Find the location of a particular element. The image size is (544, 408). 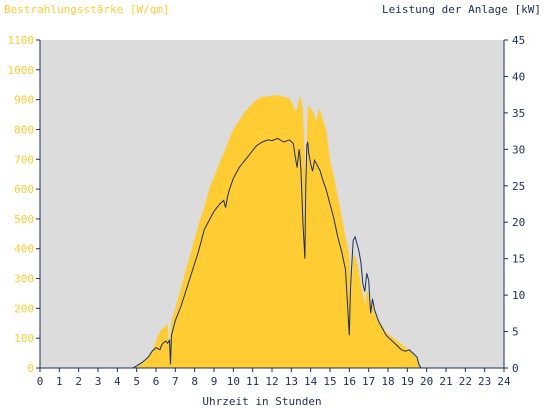

left-y-tick-label: 500 is located at coordinates (24, 219).